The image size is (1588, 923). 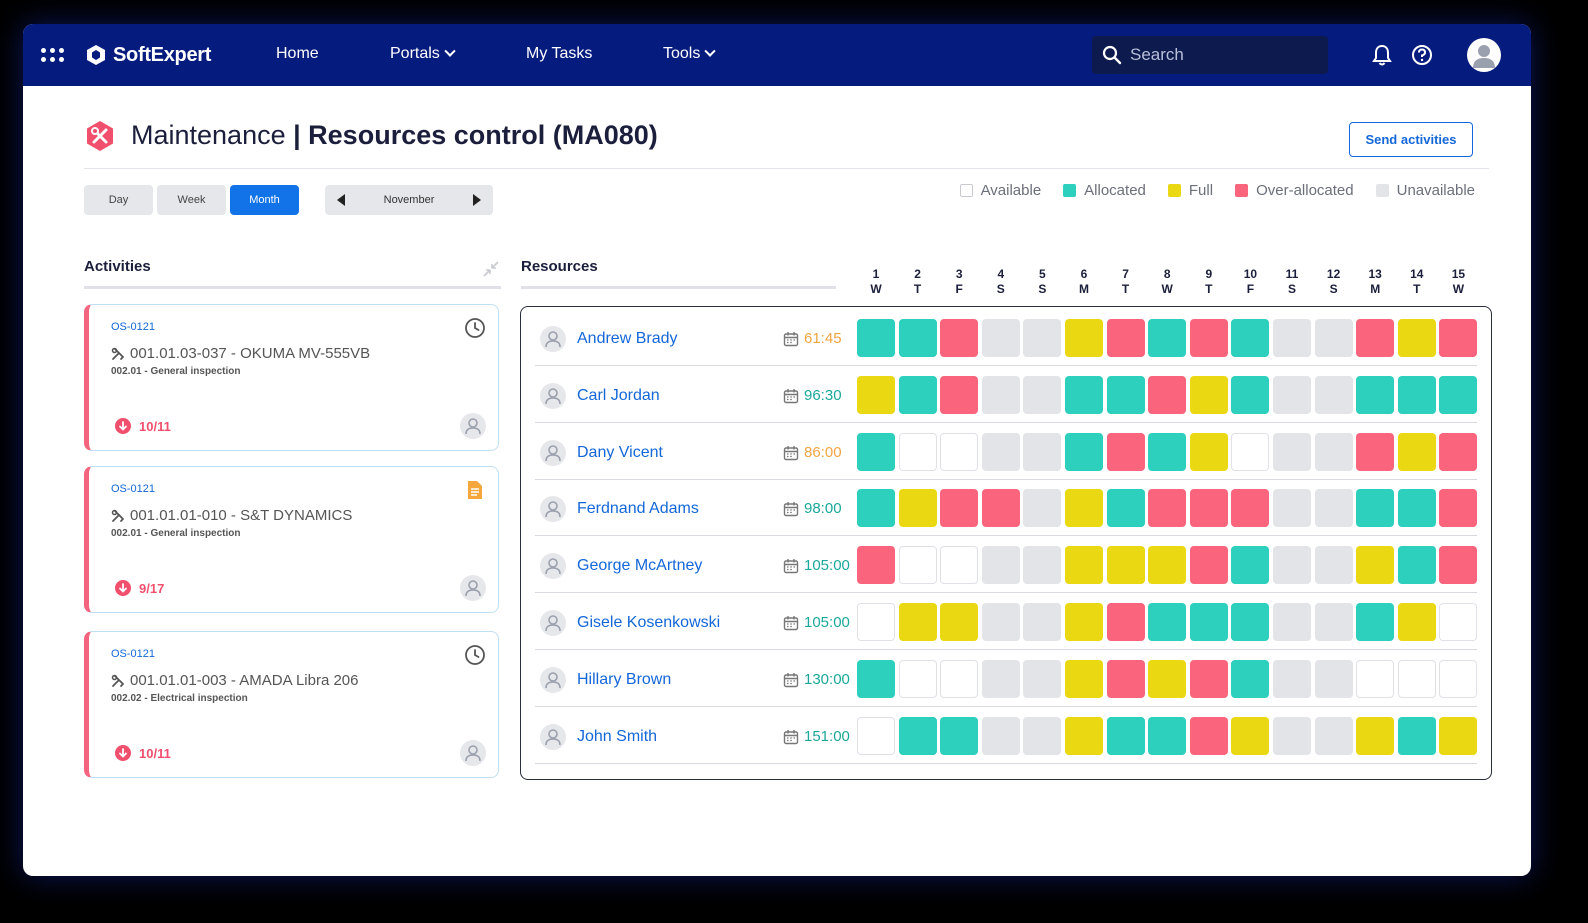 What do you see at coordinates (617, 736) in the screenshot?
I see `resource-name: John Smith` at bounding box center [617, 736].